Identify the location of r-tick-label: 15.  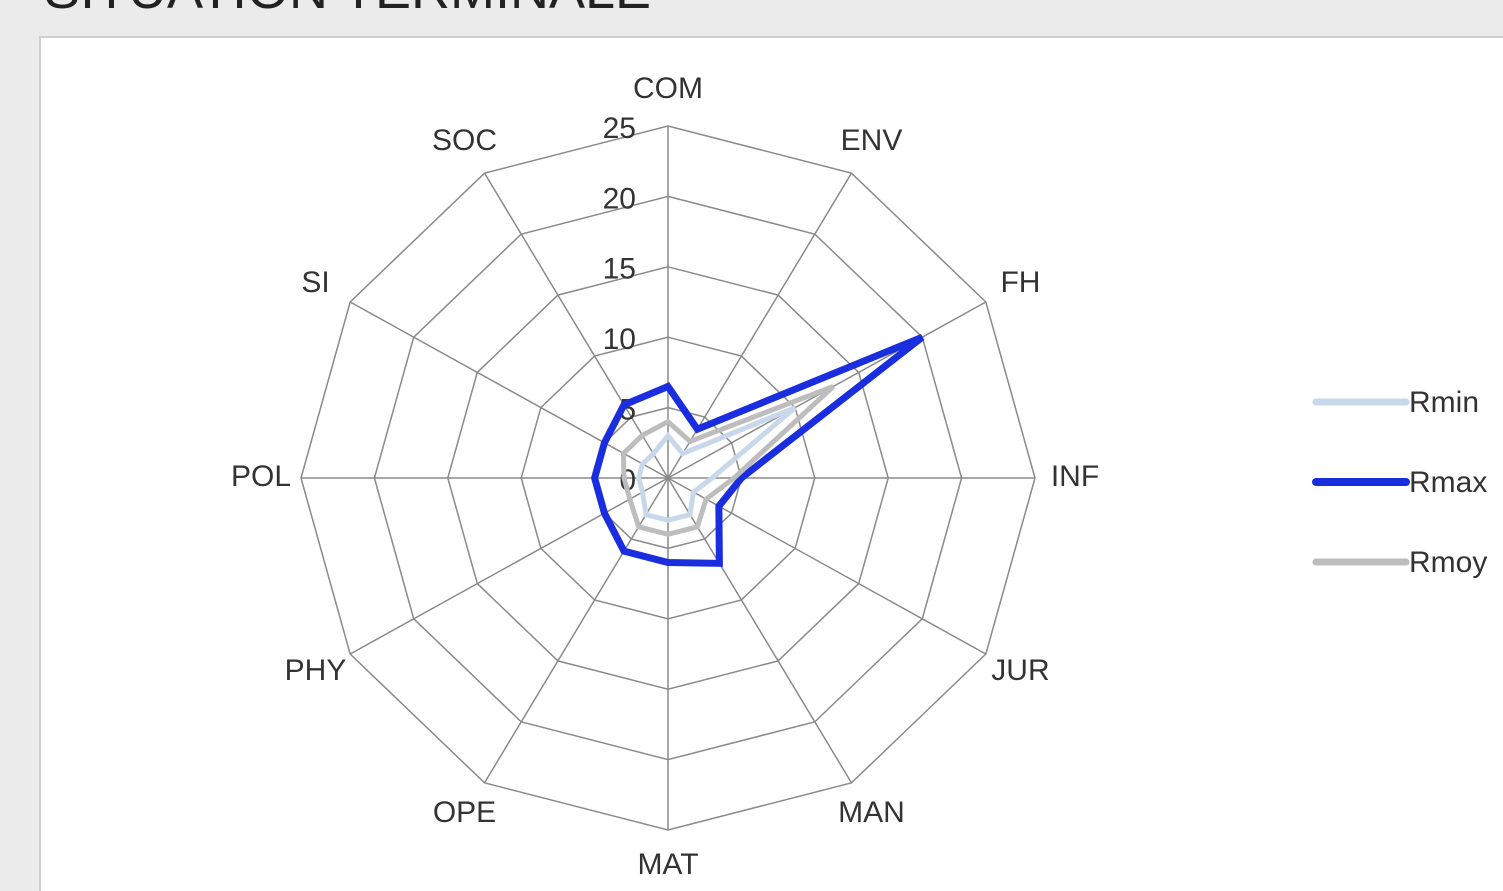
(619, 269).